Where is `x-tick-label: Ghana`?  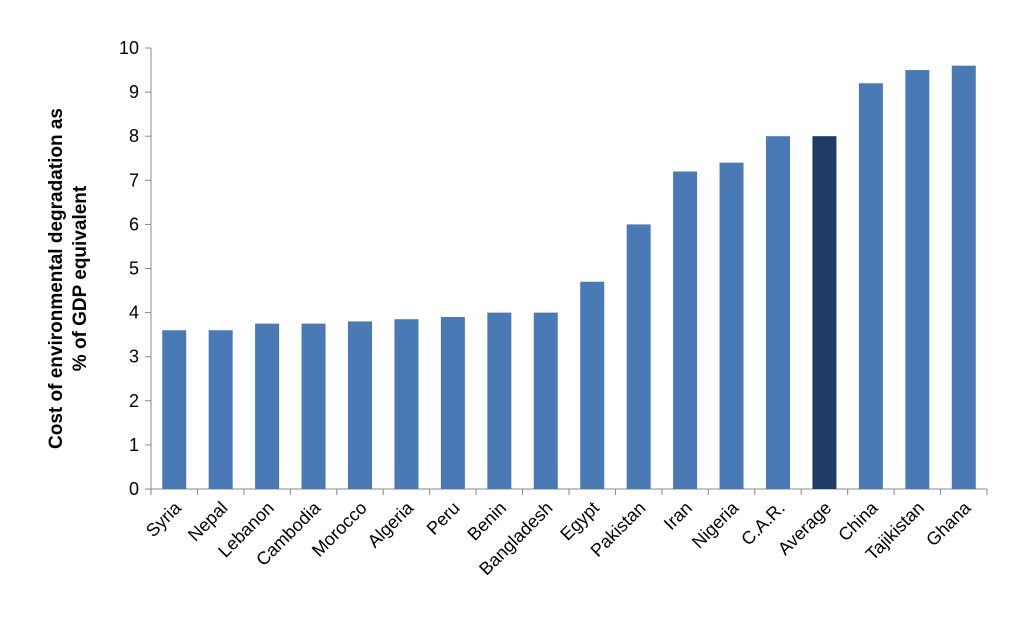 x-tick-label: Ghana is located at coordinates (948, 523).